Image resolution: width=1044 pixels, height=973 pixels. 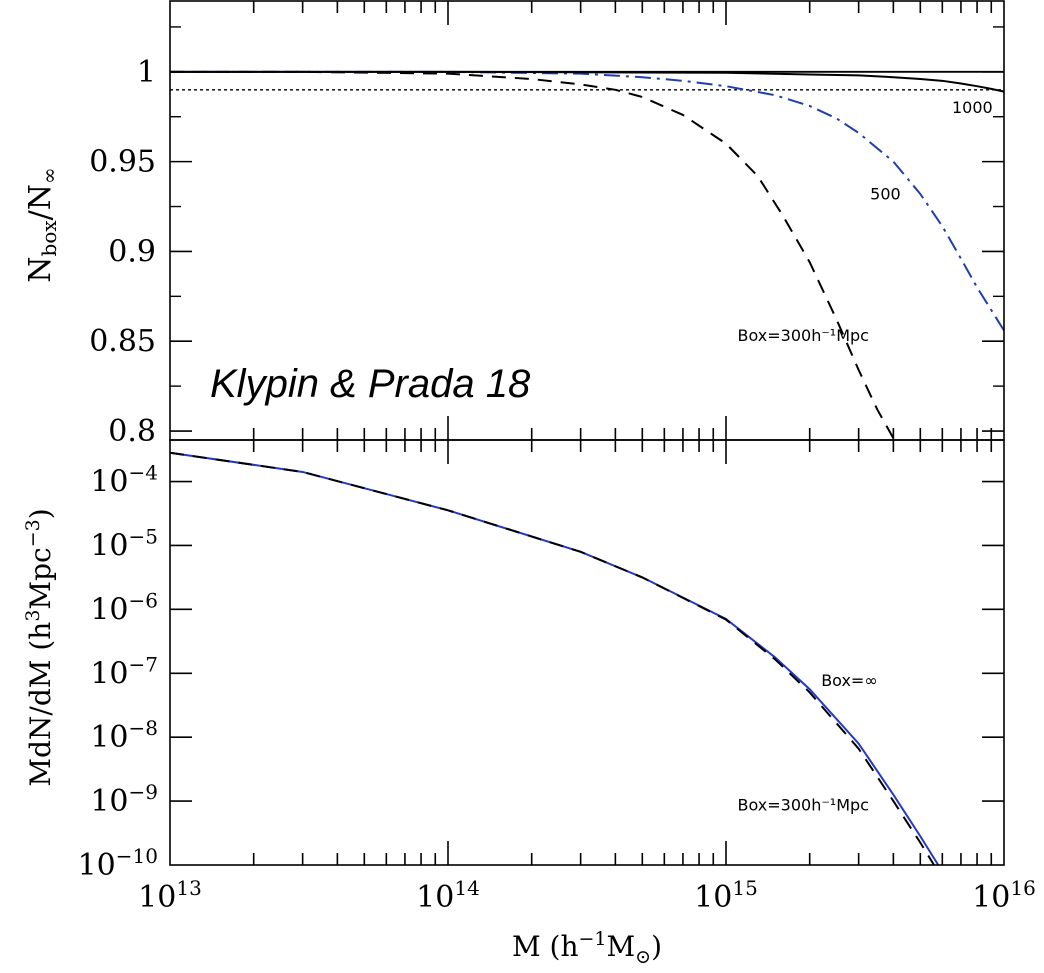 I want to click on bottom-series-label: Box=300h⁻¹Mpc, so click(x=803, y=805).